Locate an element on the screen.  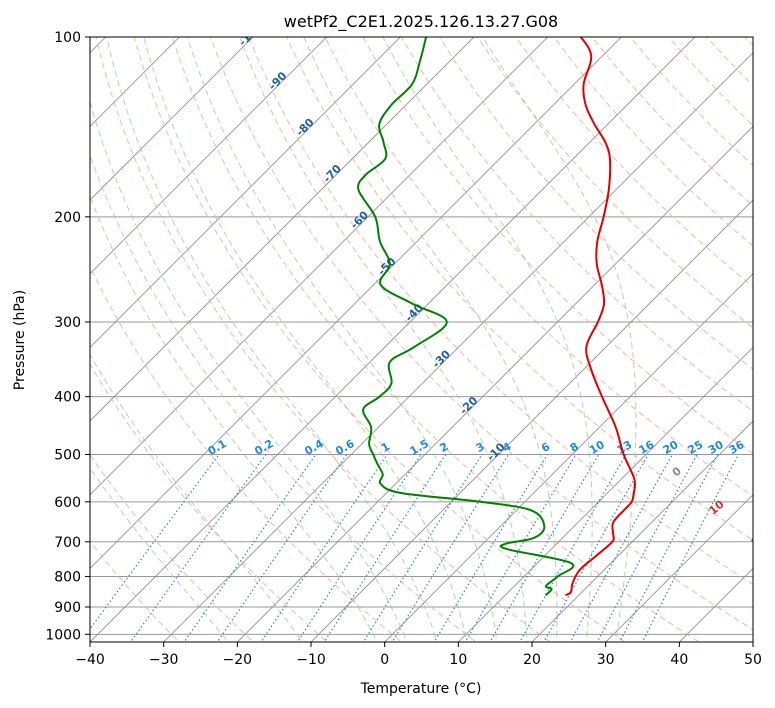
y-tick-label: 600 is located at coordinates (67, 503).